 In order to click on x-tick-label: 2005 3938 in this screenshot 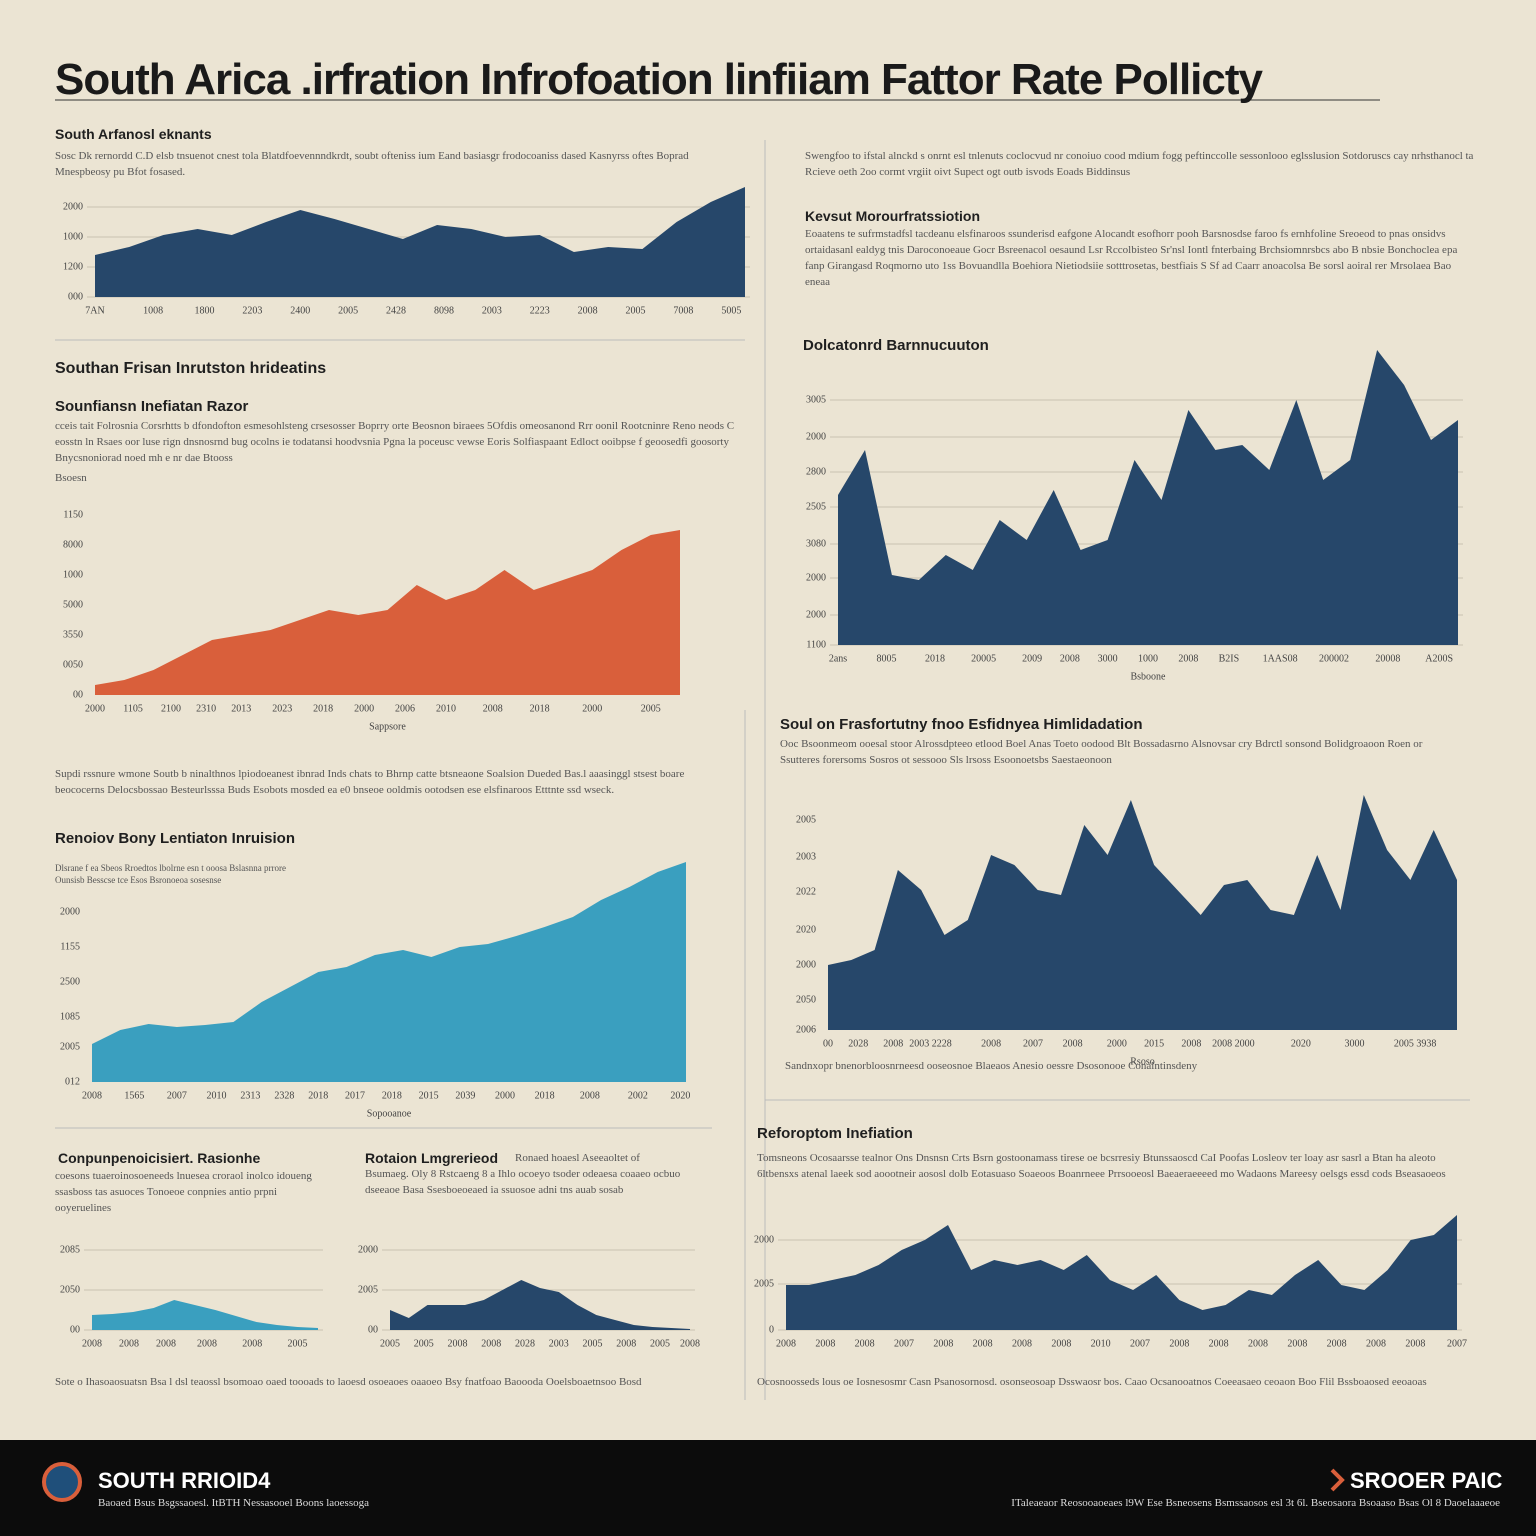, I will do `click(1415, 1043)`.